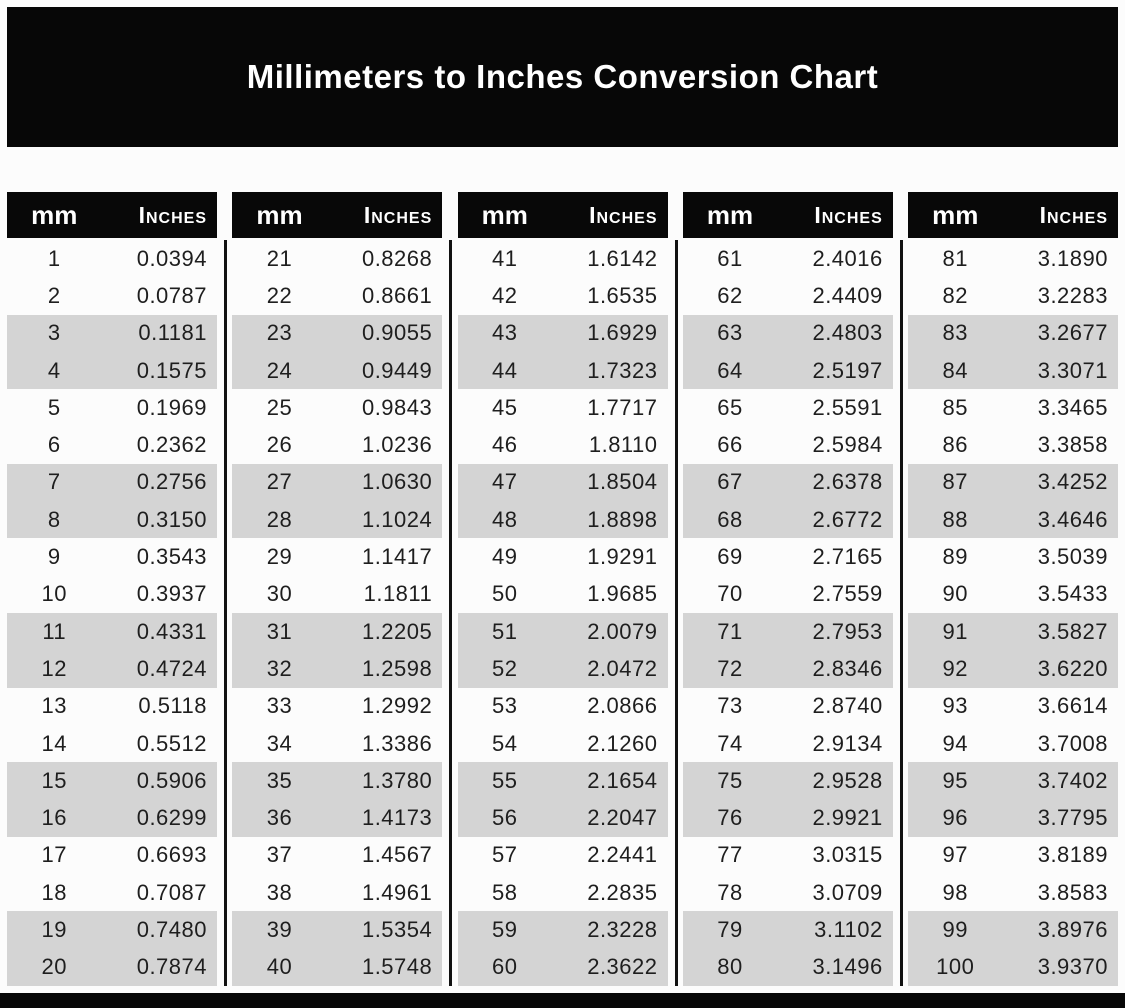 The width and height of the screenshot is (1125, 1008). I want to click on mm-cell: 62, so click(730, 295).